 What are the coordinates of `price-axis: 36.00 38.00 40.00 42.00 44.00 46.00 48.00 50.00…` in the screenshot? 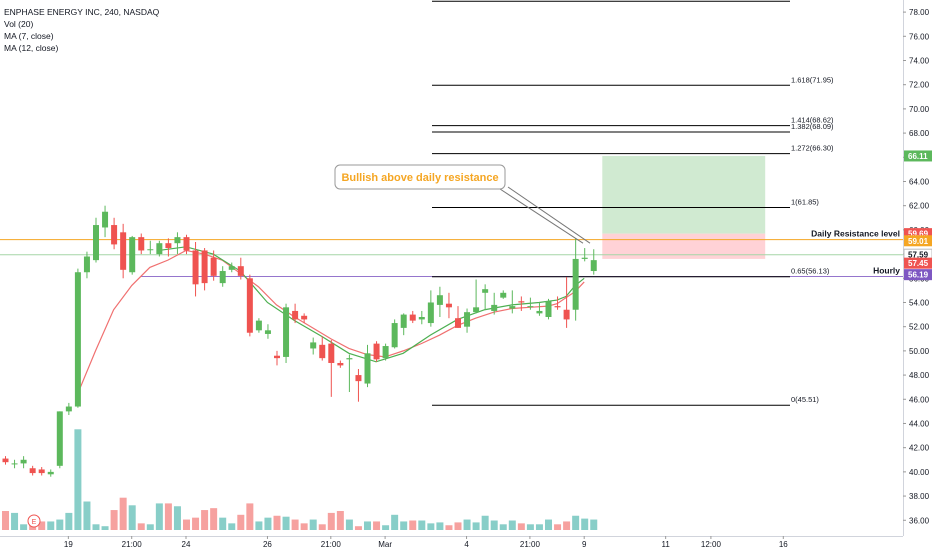 It's located at (917, 275).